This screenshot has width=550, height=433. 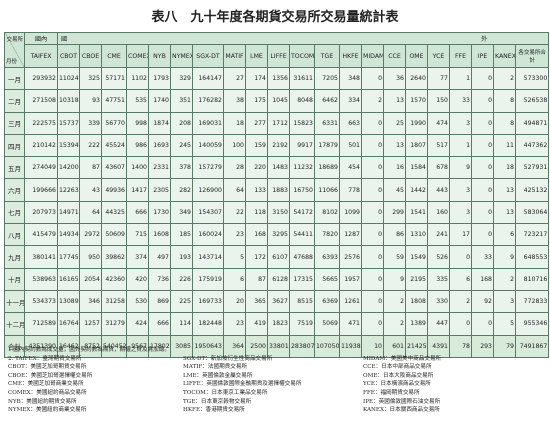 I want to click on value-cell: 47751, so click(x=114, y=101).